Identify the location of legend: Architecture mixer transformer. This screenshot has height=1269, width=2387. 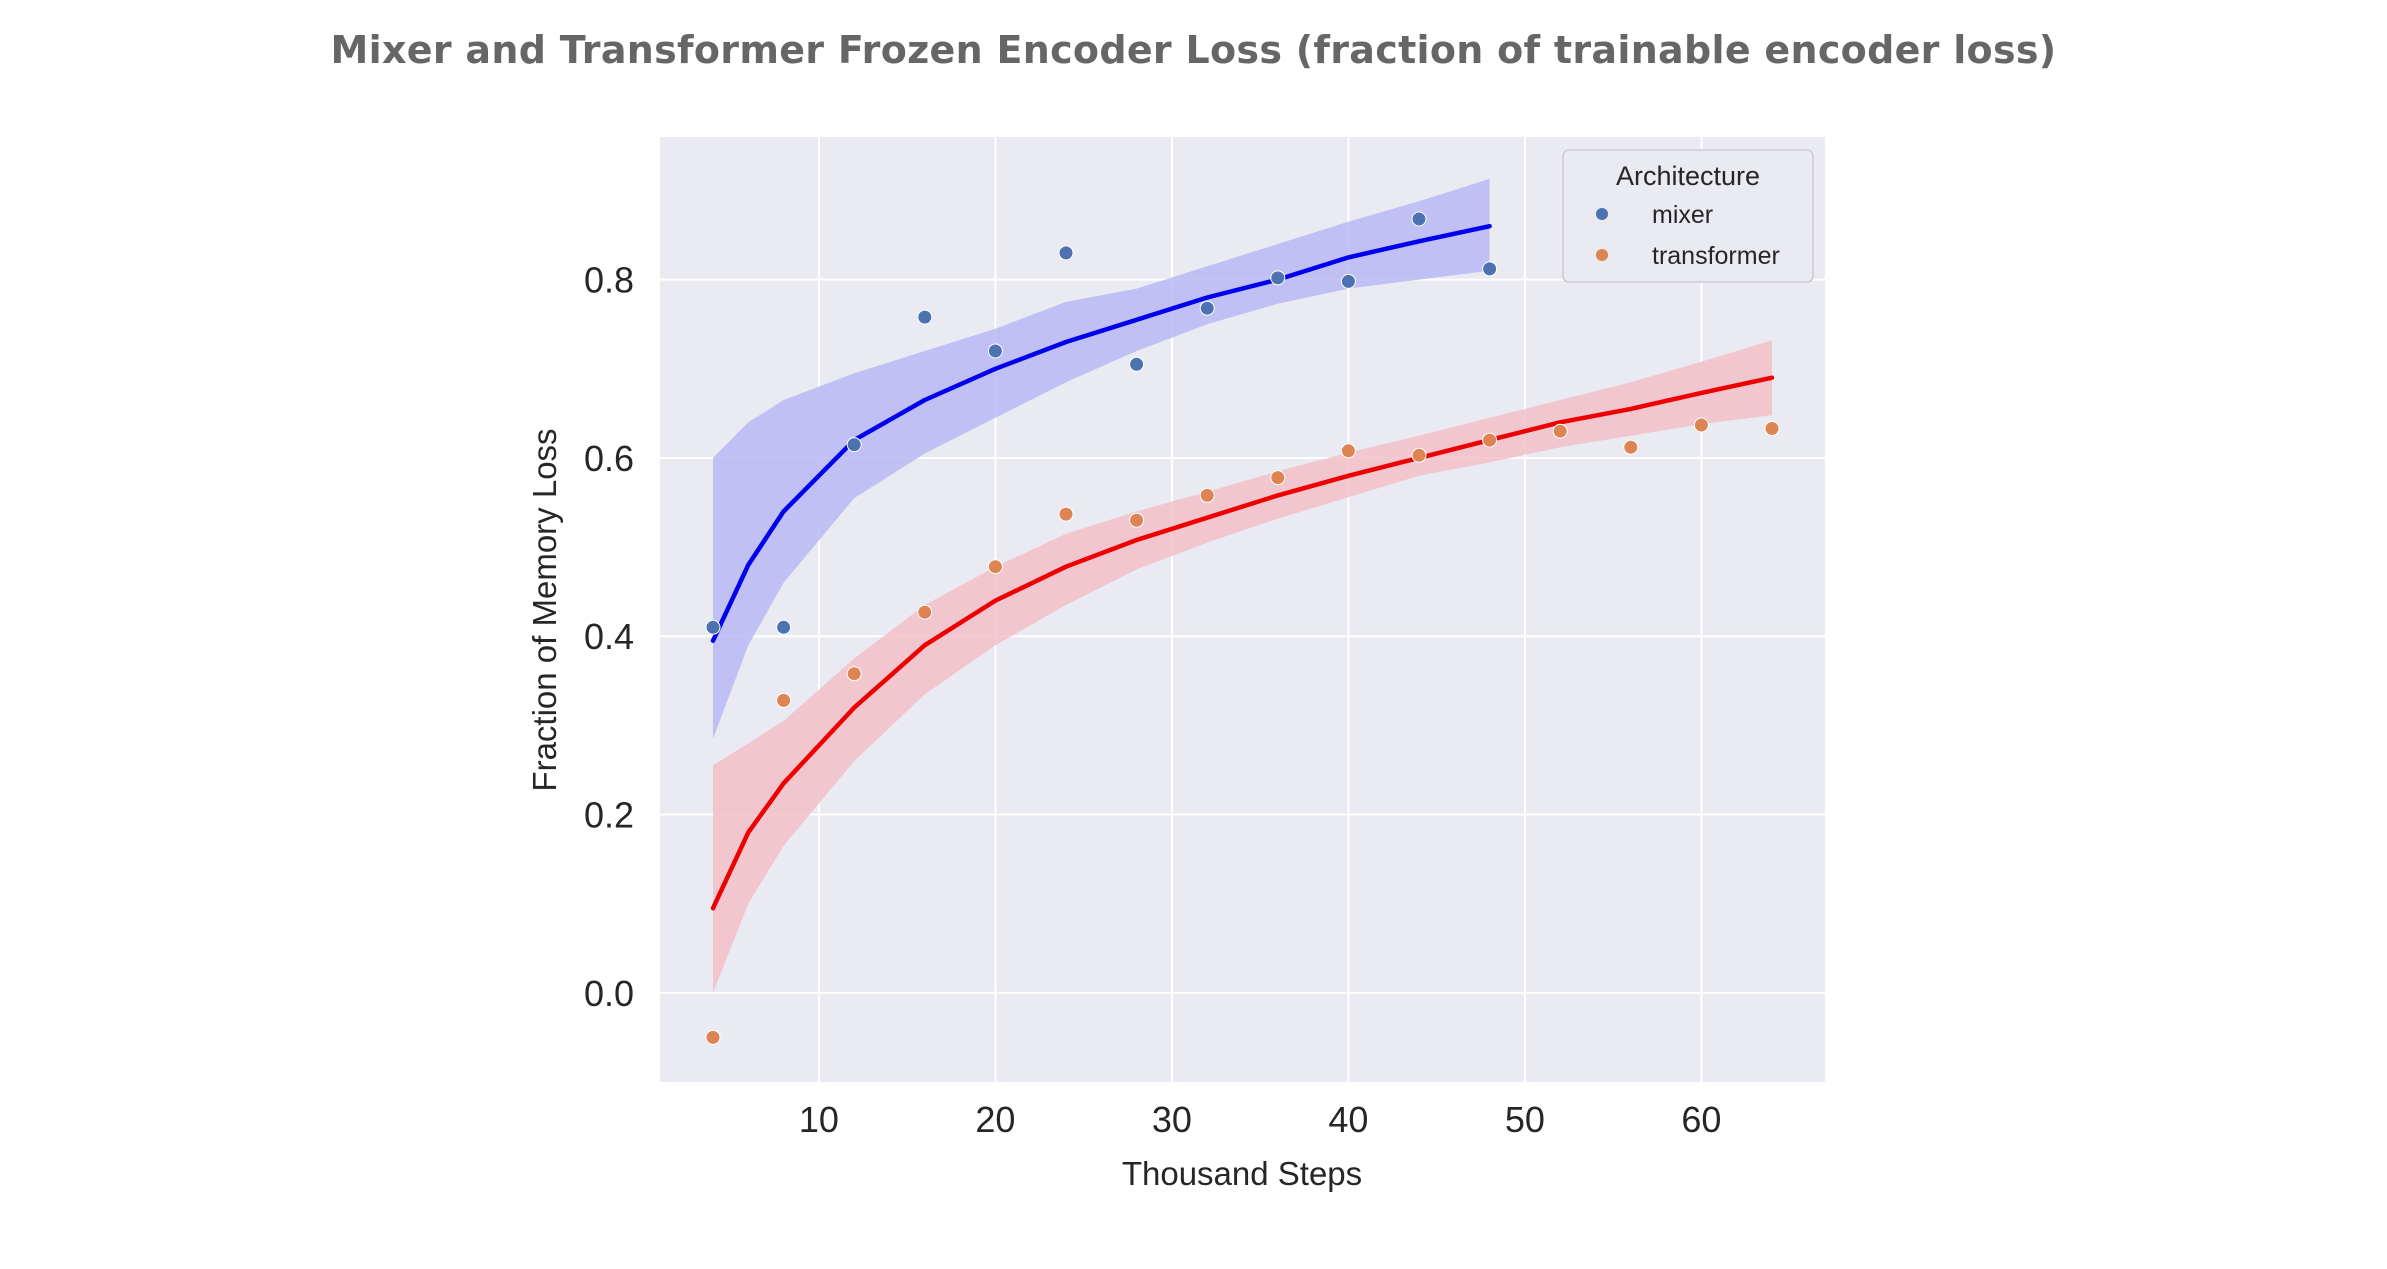
(1688, 216).